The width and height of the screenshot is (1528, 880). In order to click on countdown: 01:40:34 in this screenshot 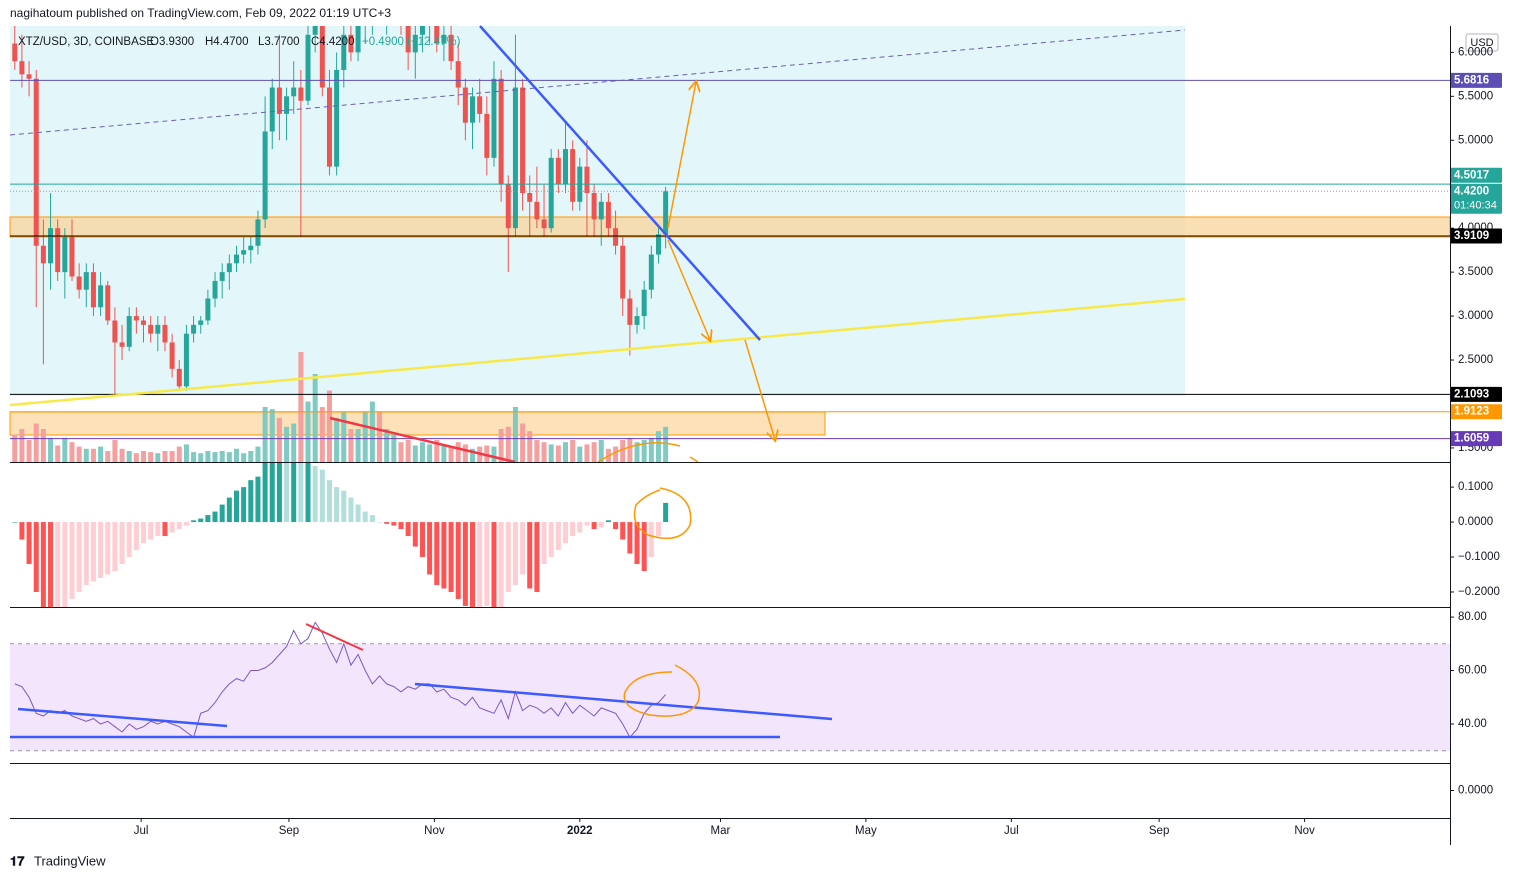, I will do `click(1475, 206)`.